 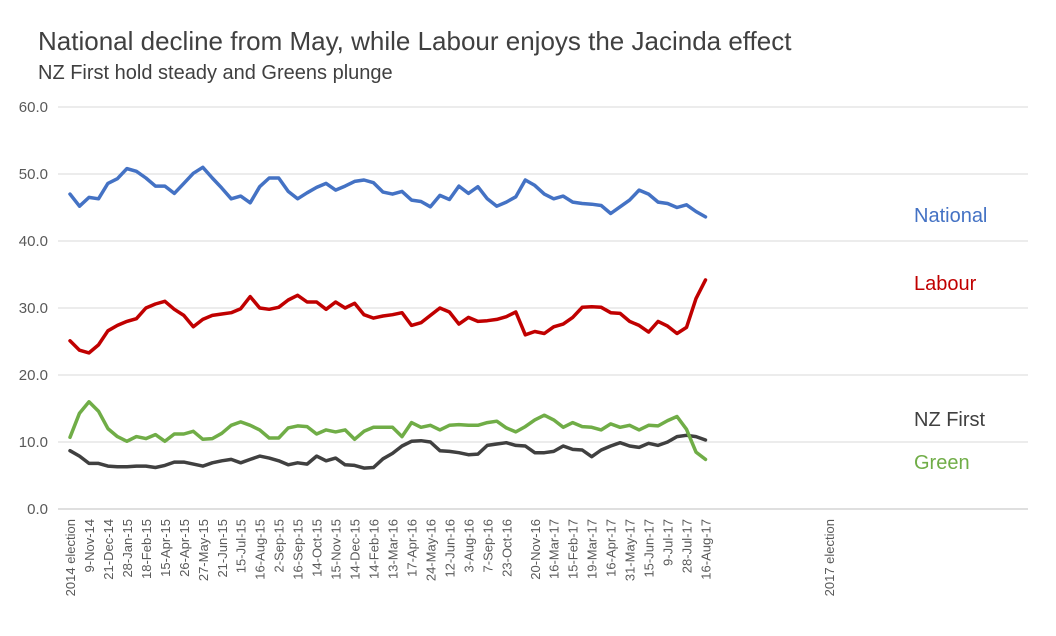 What do you see at coordinates (298, 549) in the screenshot?
I see `x-tick-label: 16-Sep-15` at bounding box center [298, 549].